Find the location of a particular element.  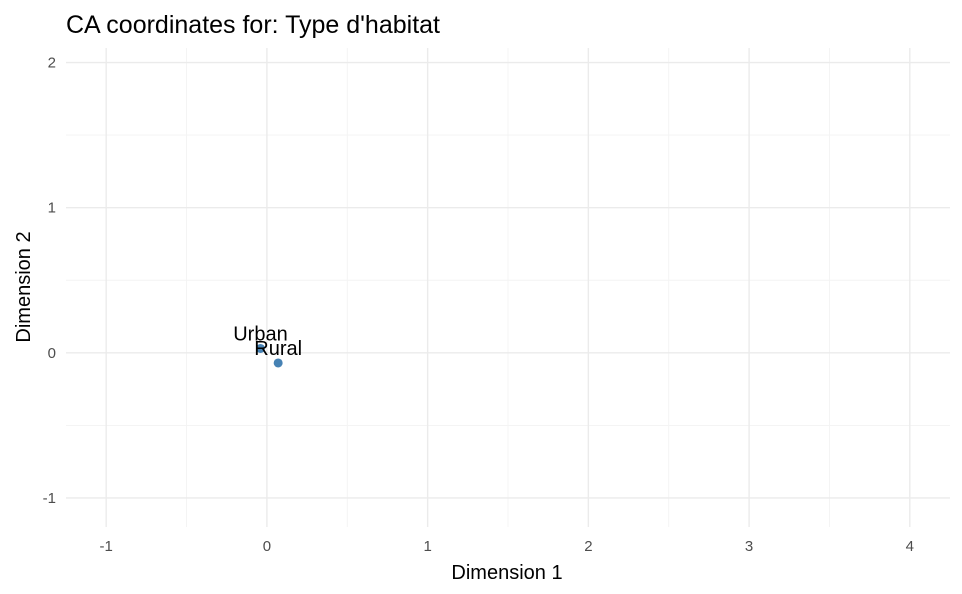

data-point-rural is located at coordinates (278, 363).